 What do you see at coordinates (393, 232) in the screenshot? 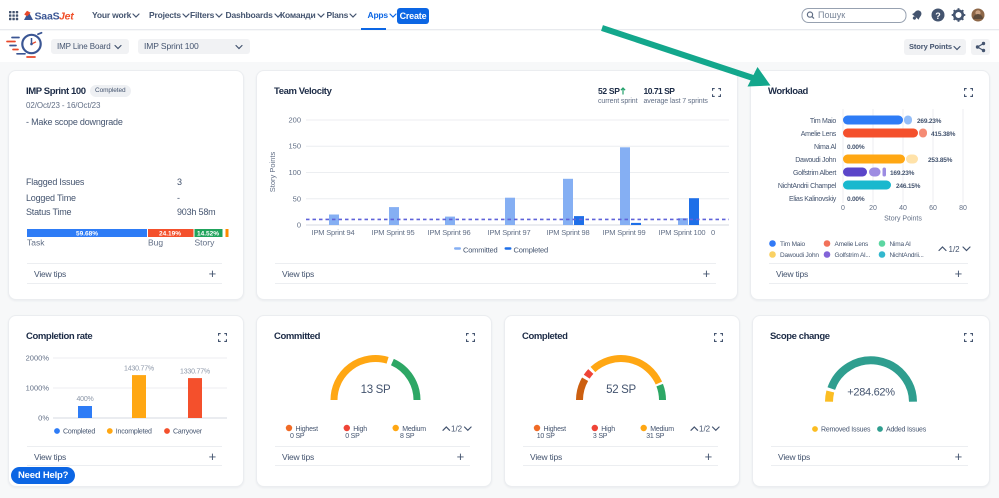
I see `svg-text: IPM Sprint 95` at bounding box center [393, 232].